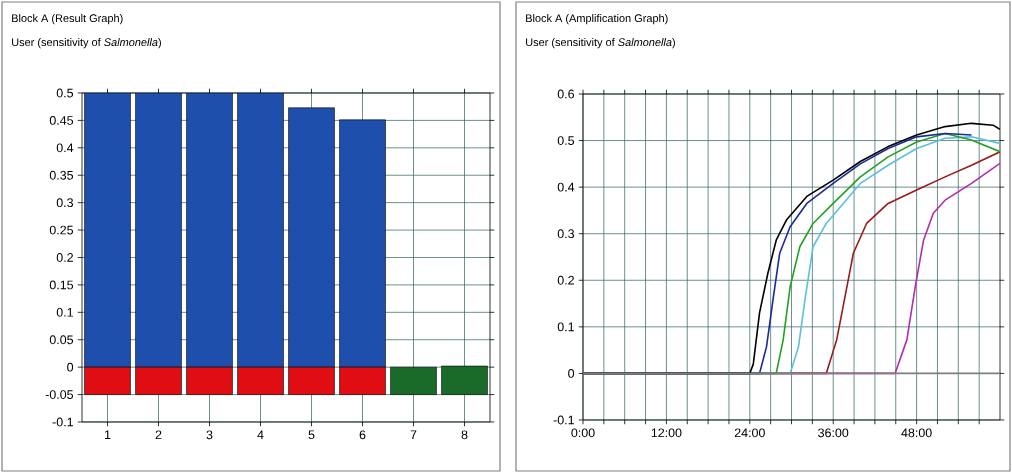 Image resolution: width=1012 pixels, height=473 pixels. Describe the element at coordinates (597, 19) in the screenshot. I see `chart-title: Block A (Amplification Graph)` at that location.